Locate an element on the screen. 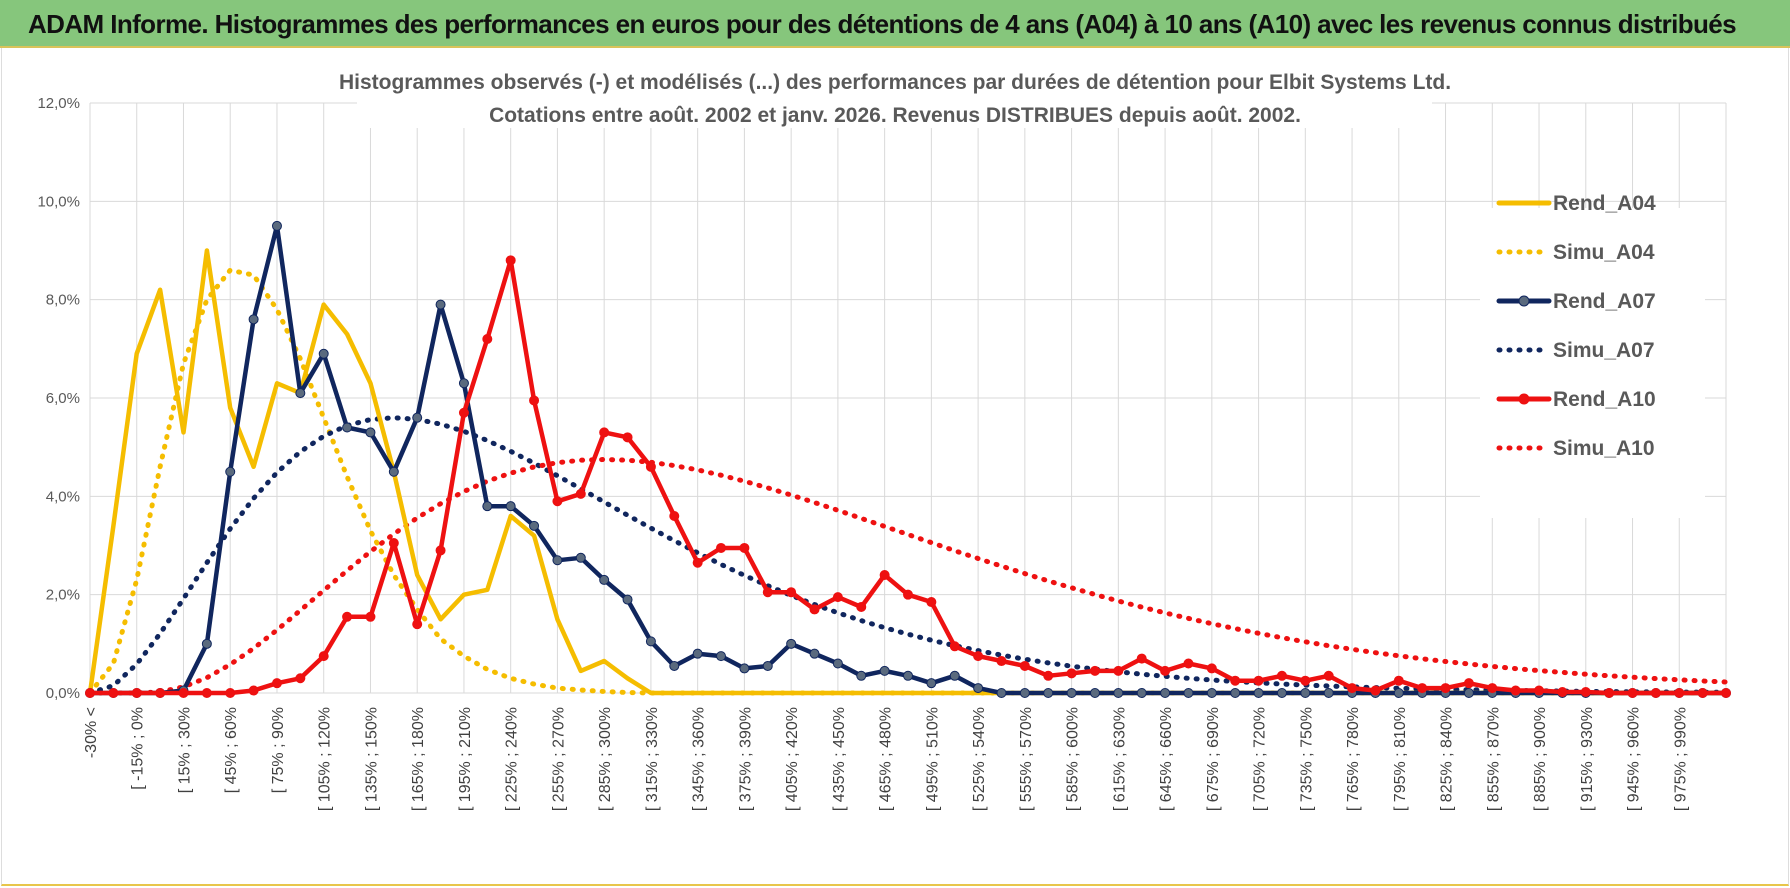 Image resolution: width=1790 pixels, height=888 pixels. x-tick-label: [ 735% ; 750% is located at coordinates (1306, 759).